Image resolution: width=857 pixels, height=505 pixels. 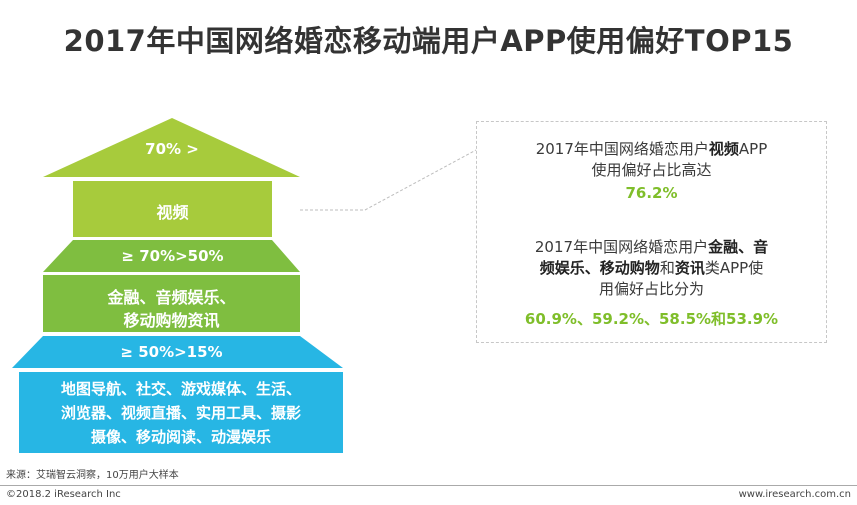 What do you see at coordinates (428, 41) in the screenshot?
I see `page-title: 2017年中国网络婚恋移动端用户APP使用偏好TOP15` at bounding box center [428, 41].